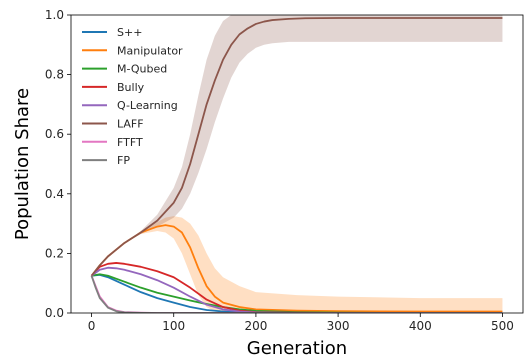 This screenshot has height=358, width=530. I want to click on x-tick-label: 100, so click(173, 326).